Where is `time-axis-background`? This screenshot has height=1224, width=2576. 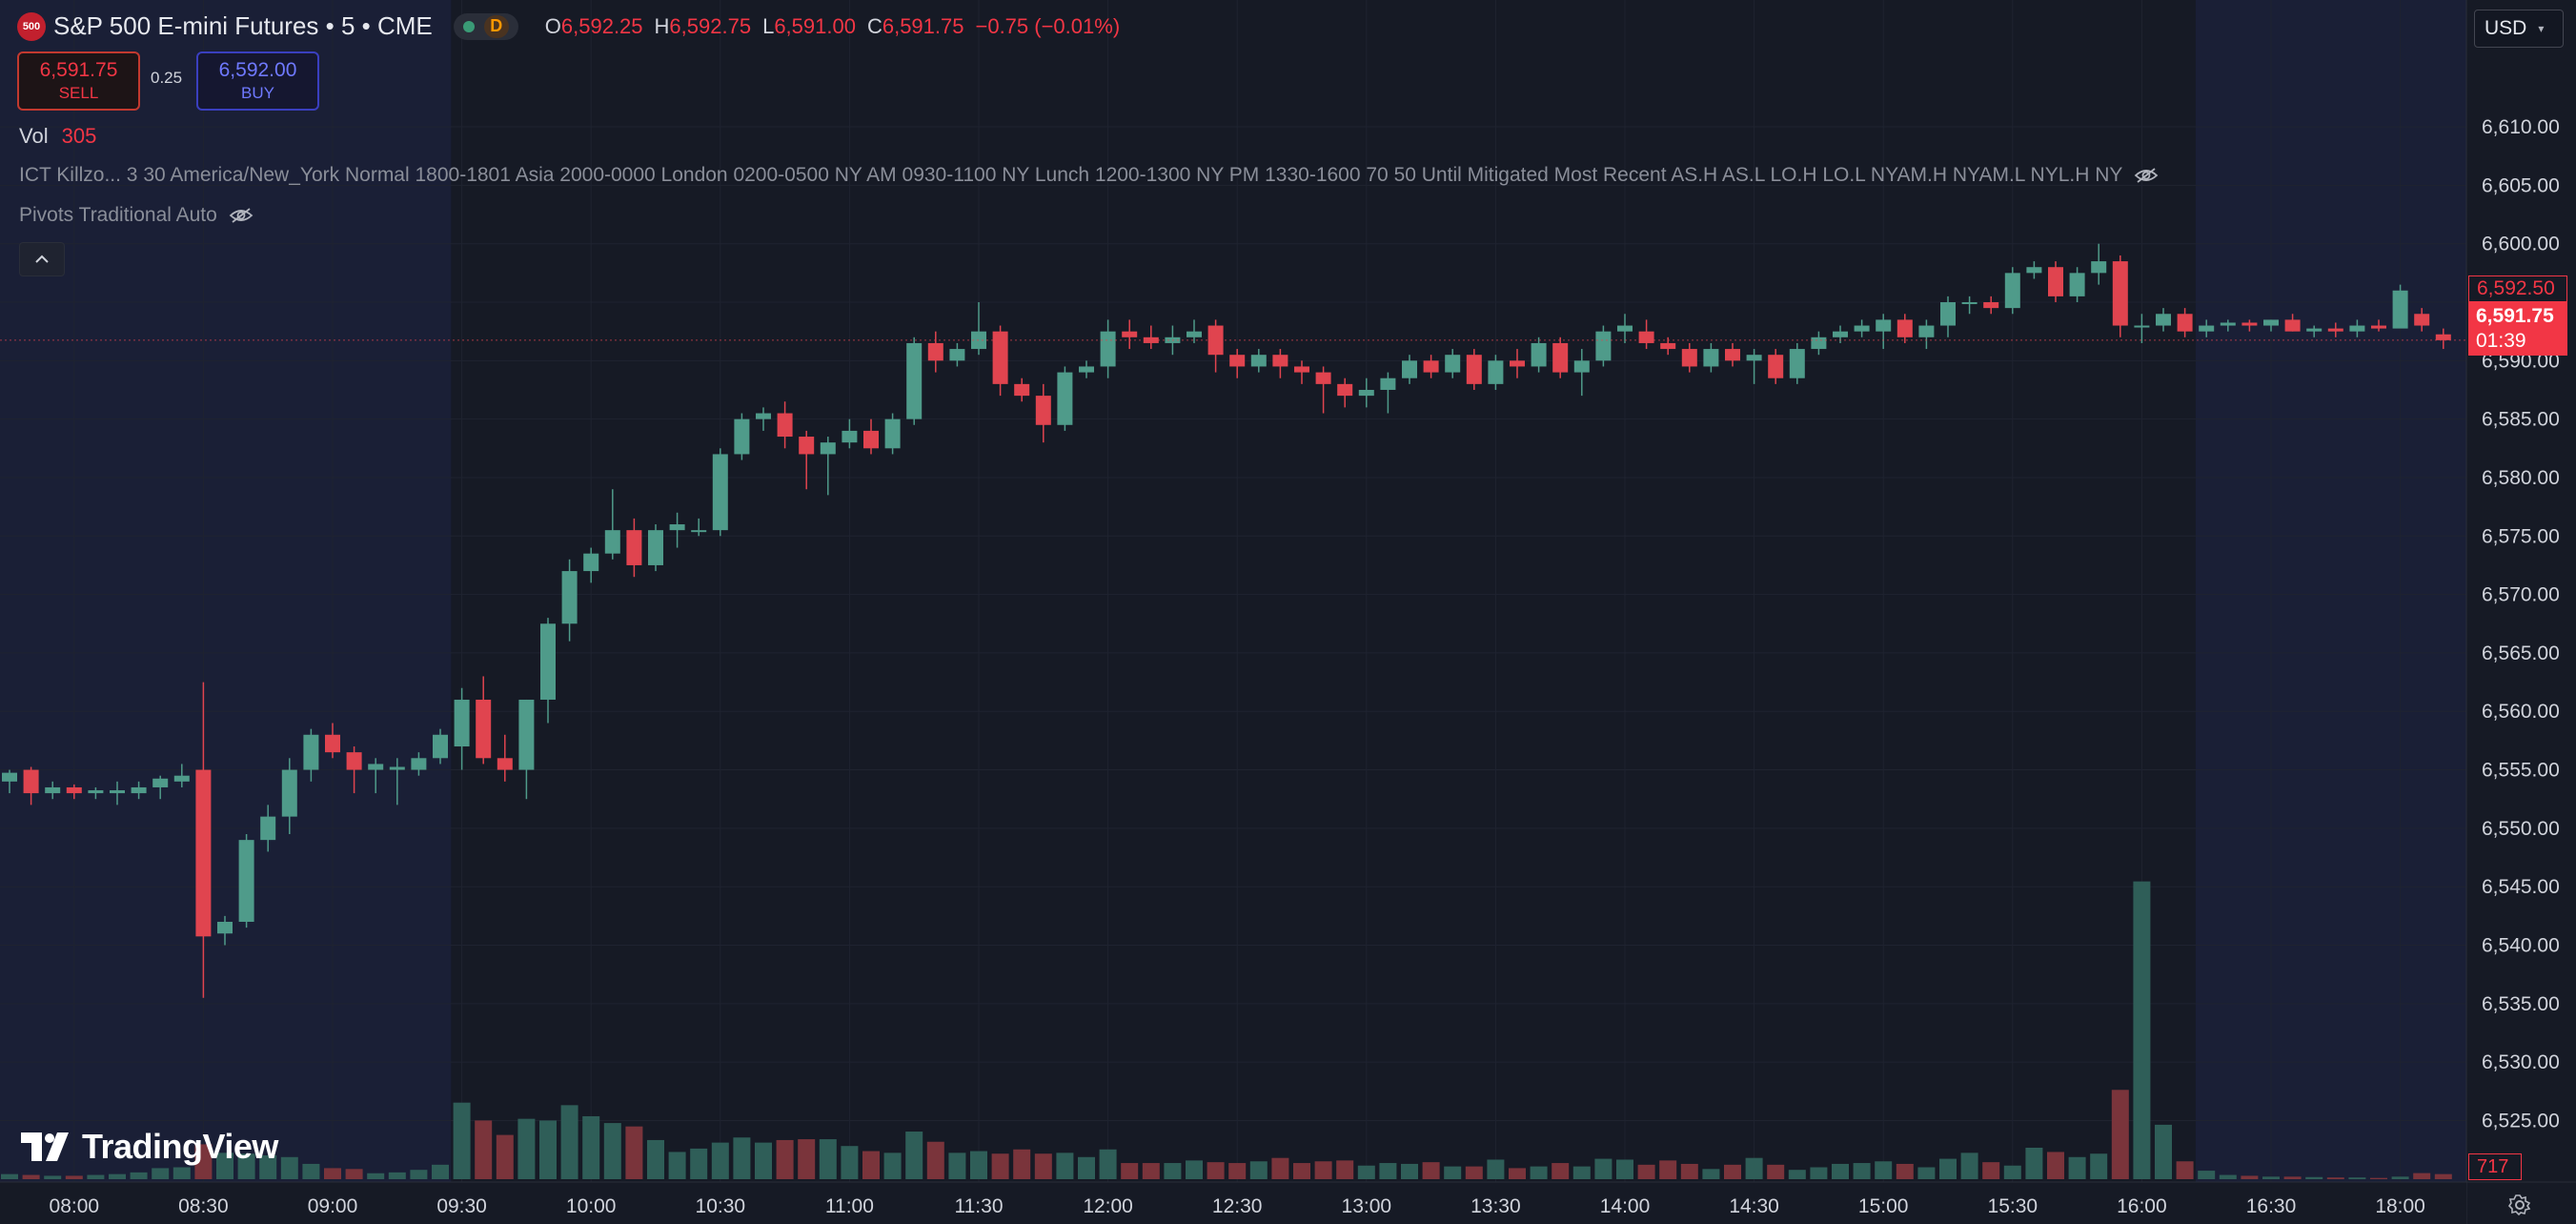 time-axis-background is located at coordinates (1233, 1203).